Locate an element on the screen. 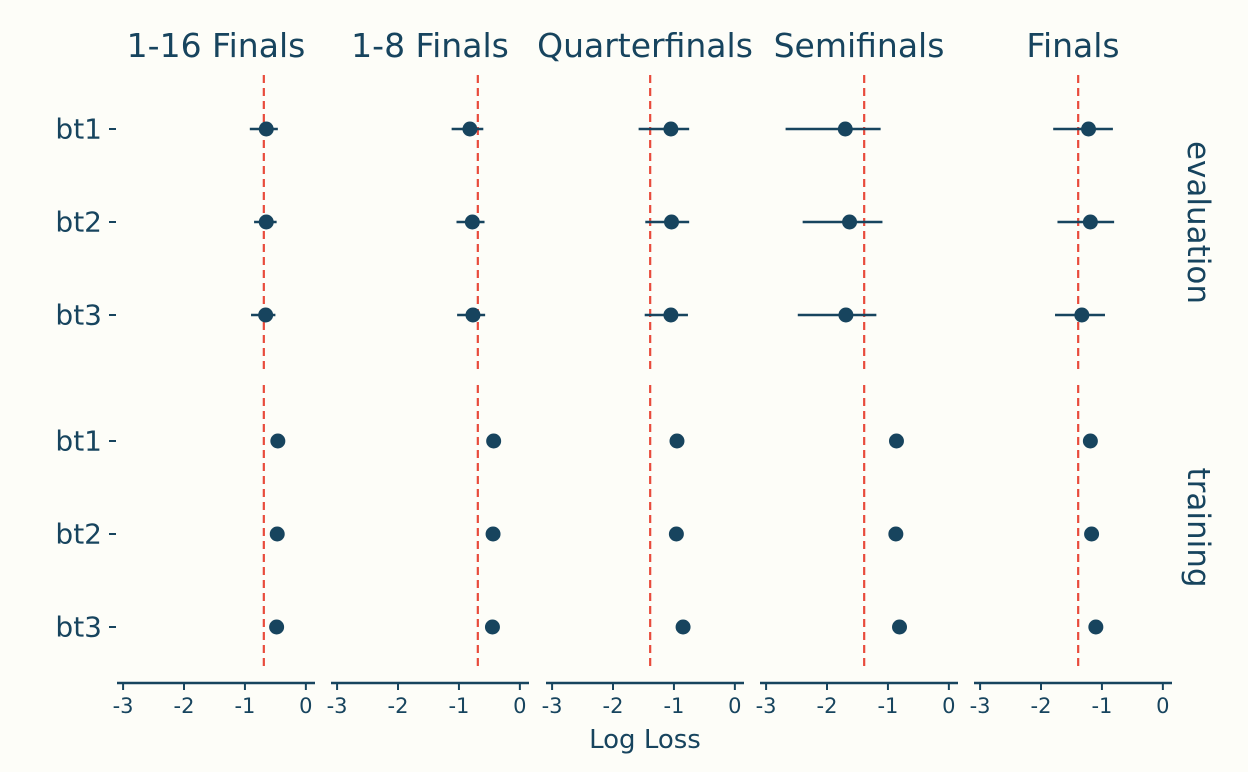 The width and height of the screenshot is (1248, 772). y-tick-label-training-bt3: bt3 is located at coordinates (78, 627).